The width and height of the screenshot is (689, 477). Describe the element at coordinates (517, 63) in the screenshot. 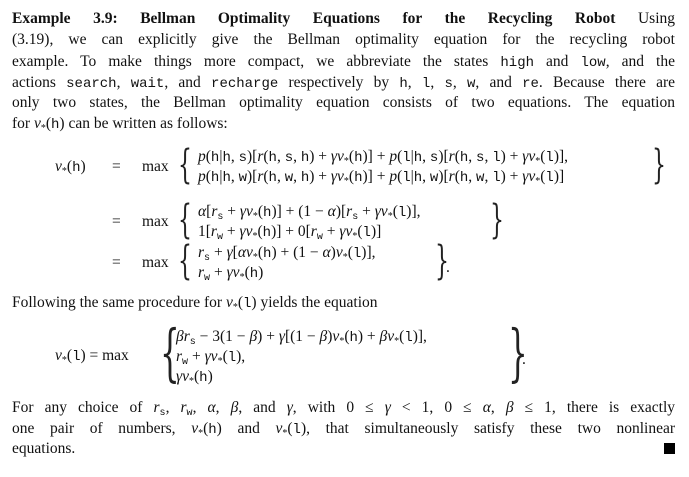

I see `mono-text: high` at that location.